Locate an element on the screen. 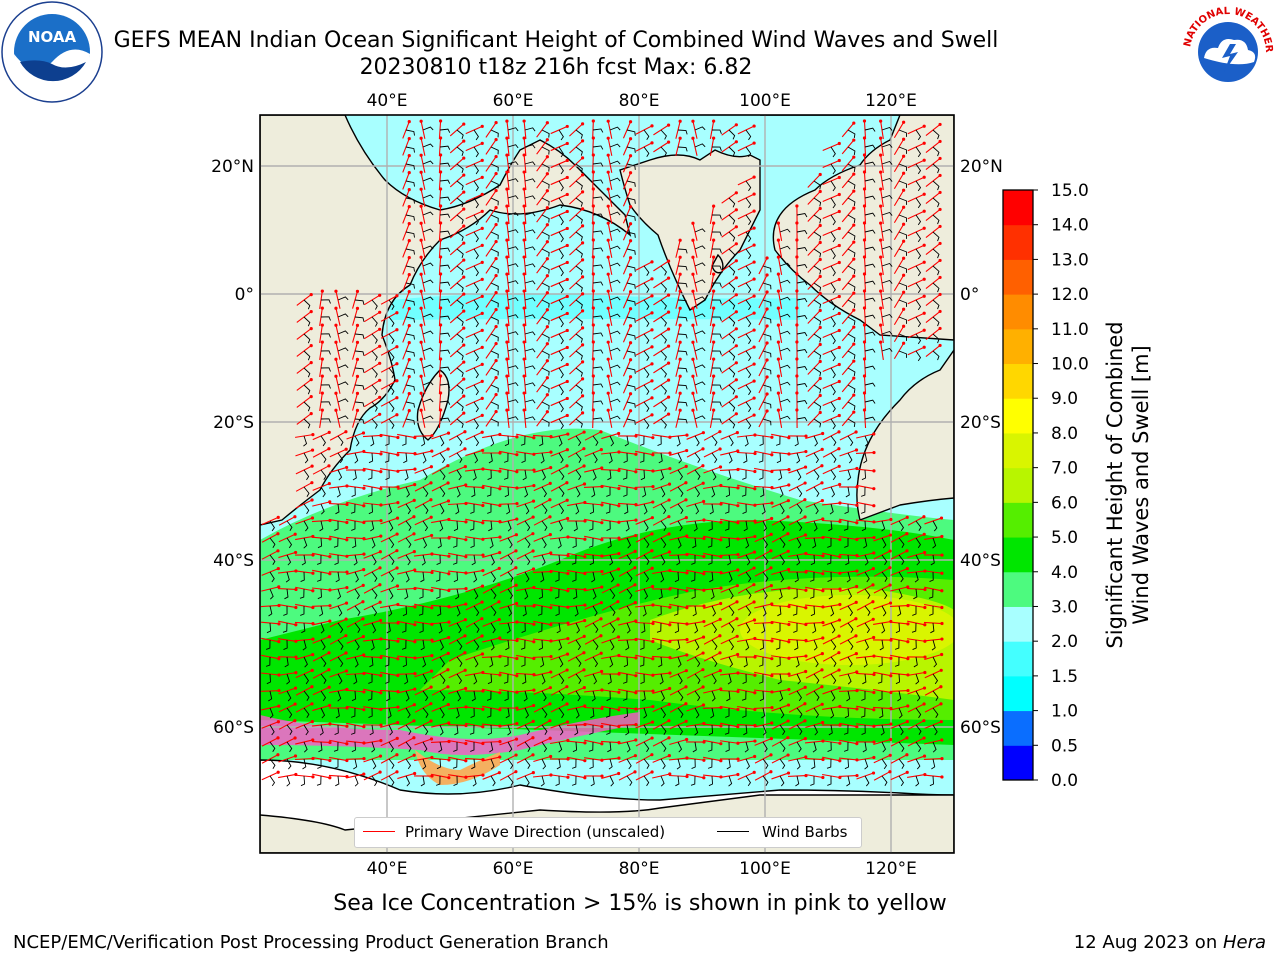 The width and height of the screenshot is (1280, 960). colorbar-tick-label: 14.0 is located at coordinates (1070, 226).